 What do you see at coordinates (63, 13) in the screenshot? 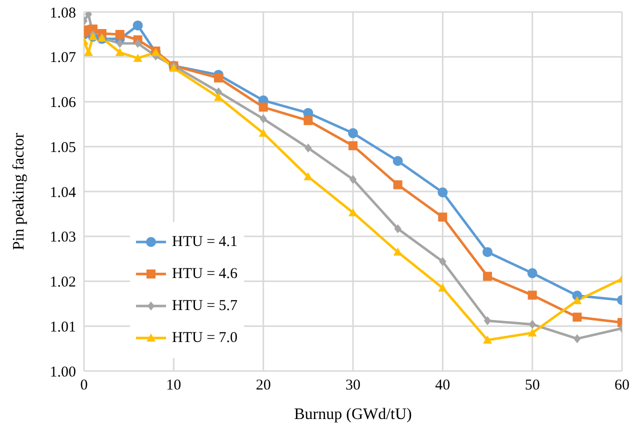
I see `y-tick-label: 1.08` at bounding box center [63, 13].